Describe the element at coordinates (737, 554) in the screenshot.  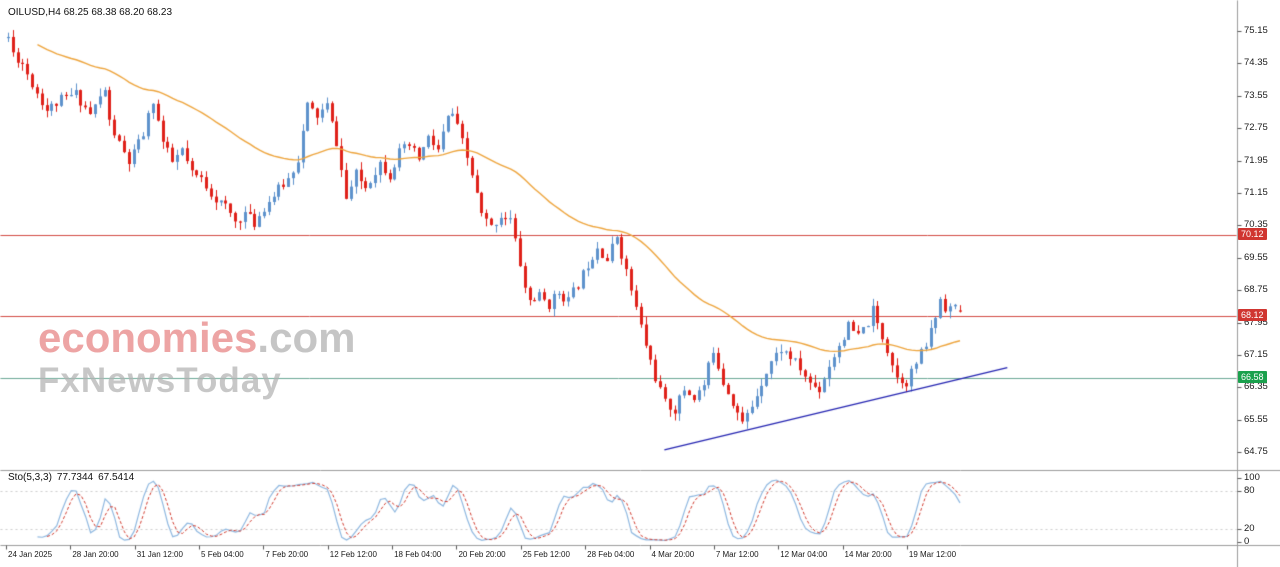
I see `time-axis-label: 7 Mar 12:00` at that location.